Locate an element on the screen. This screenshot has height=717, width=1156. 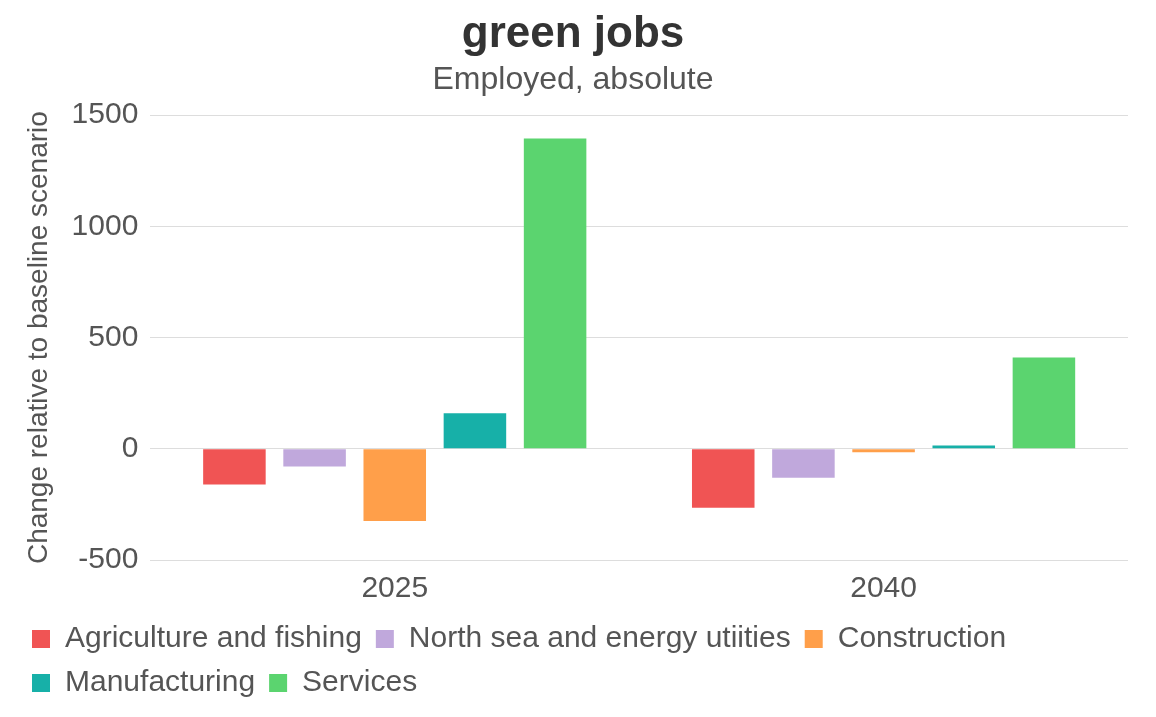
legend-label: Agriculture and fishing is located at coordinates (213, 637).